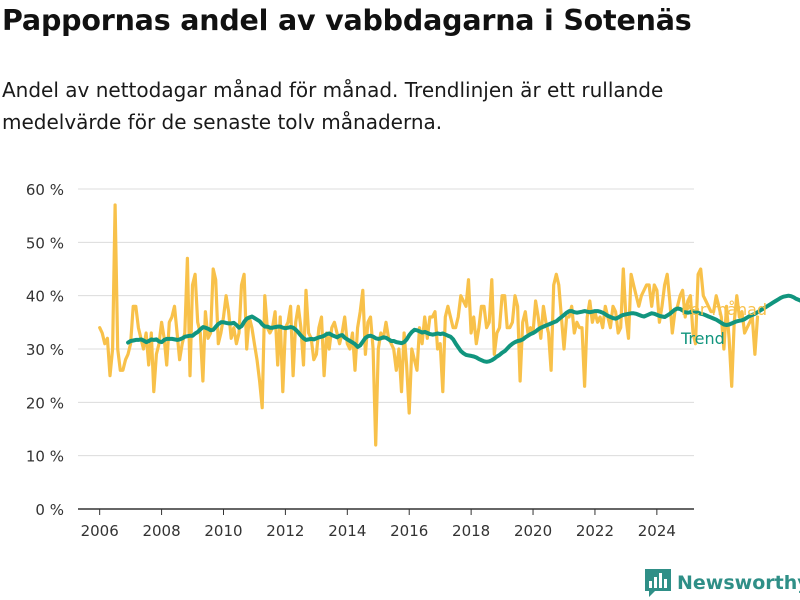 The width and height of the screenshot is (800, 600). What do you see at coordinates (45, 190) in the screenshot?
I see `y-tick-label: 60 %` at bounding box center [45, 190].